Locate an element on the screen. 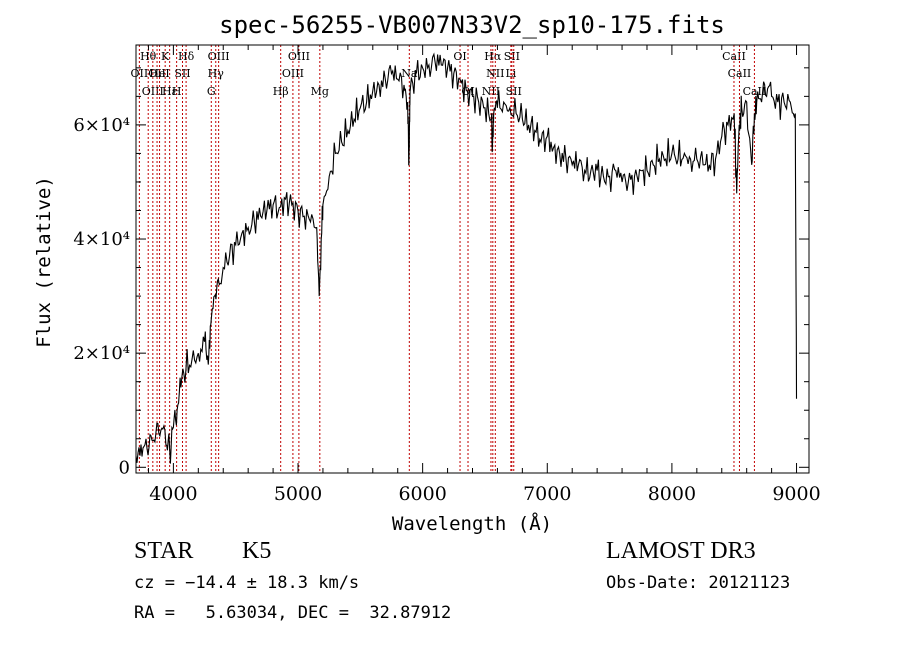  line-marker-label: K is located at coordinates (165, 56).